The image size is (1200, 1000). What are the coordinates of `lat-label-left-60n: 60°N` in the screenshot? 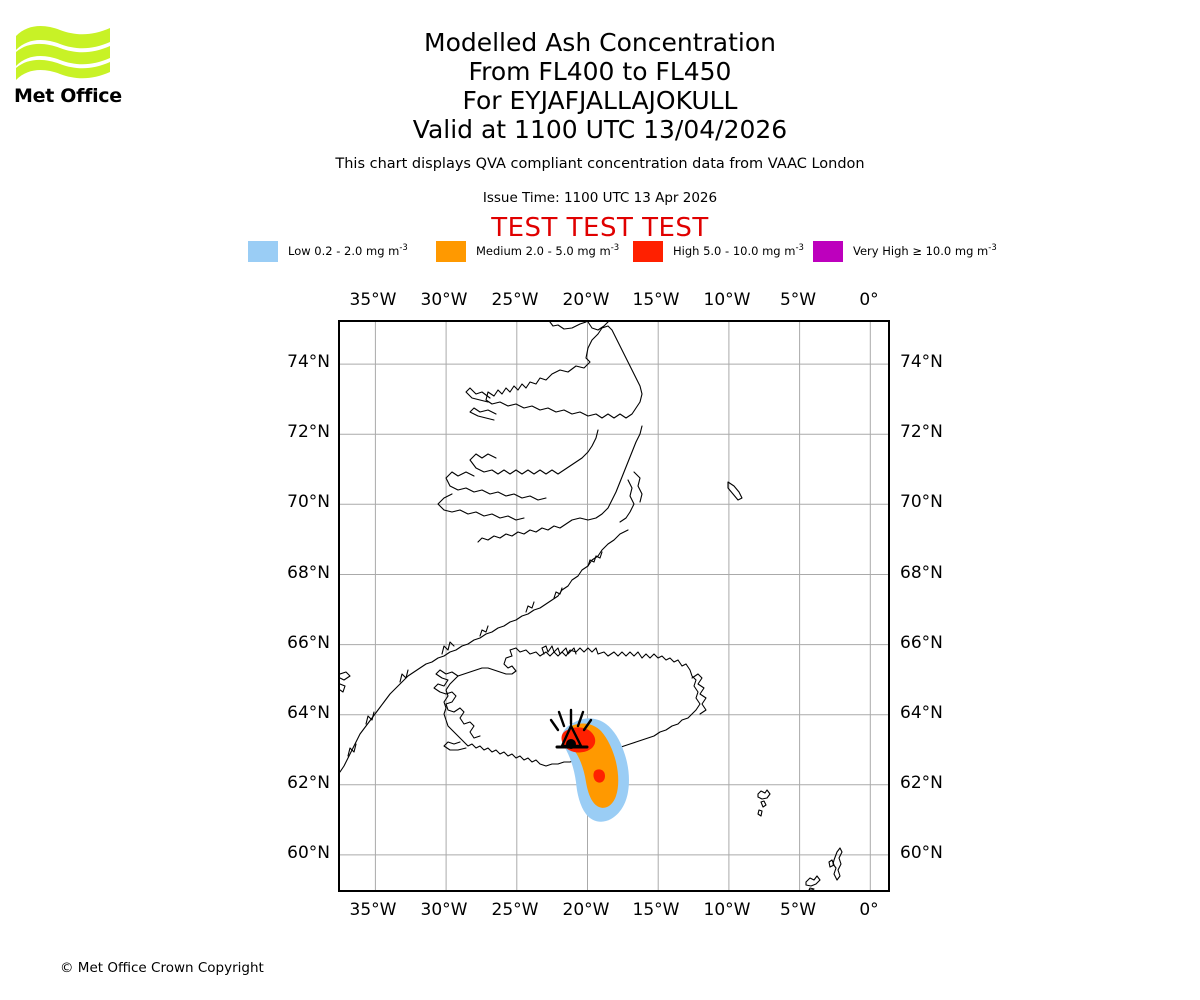 It's located at (308, 853).